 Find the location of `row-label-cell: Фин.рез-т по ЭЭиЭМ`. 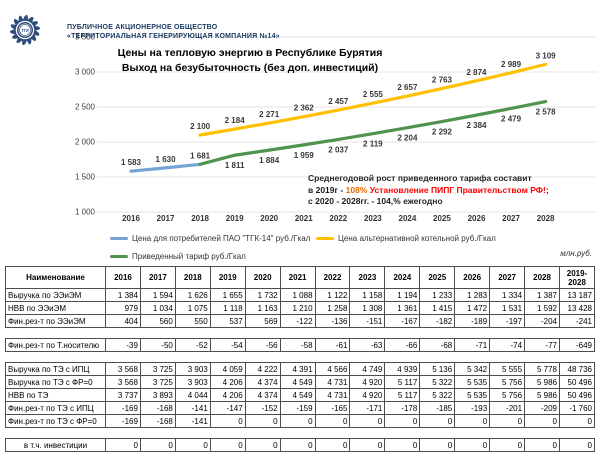

row-label-cell: Фин.рез-т по ЭЭиЭМ is located at coordinates (55, 321).